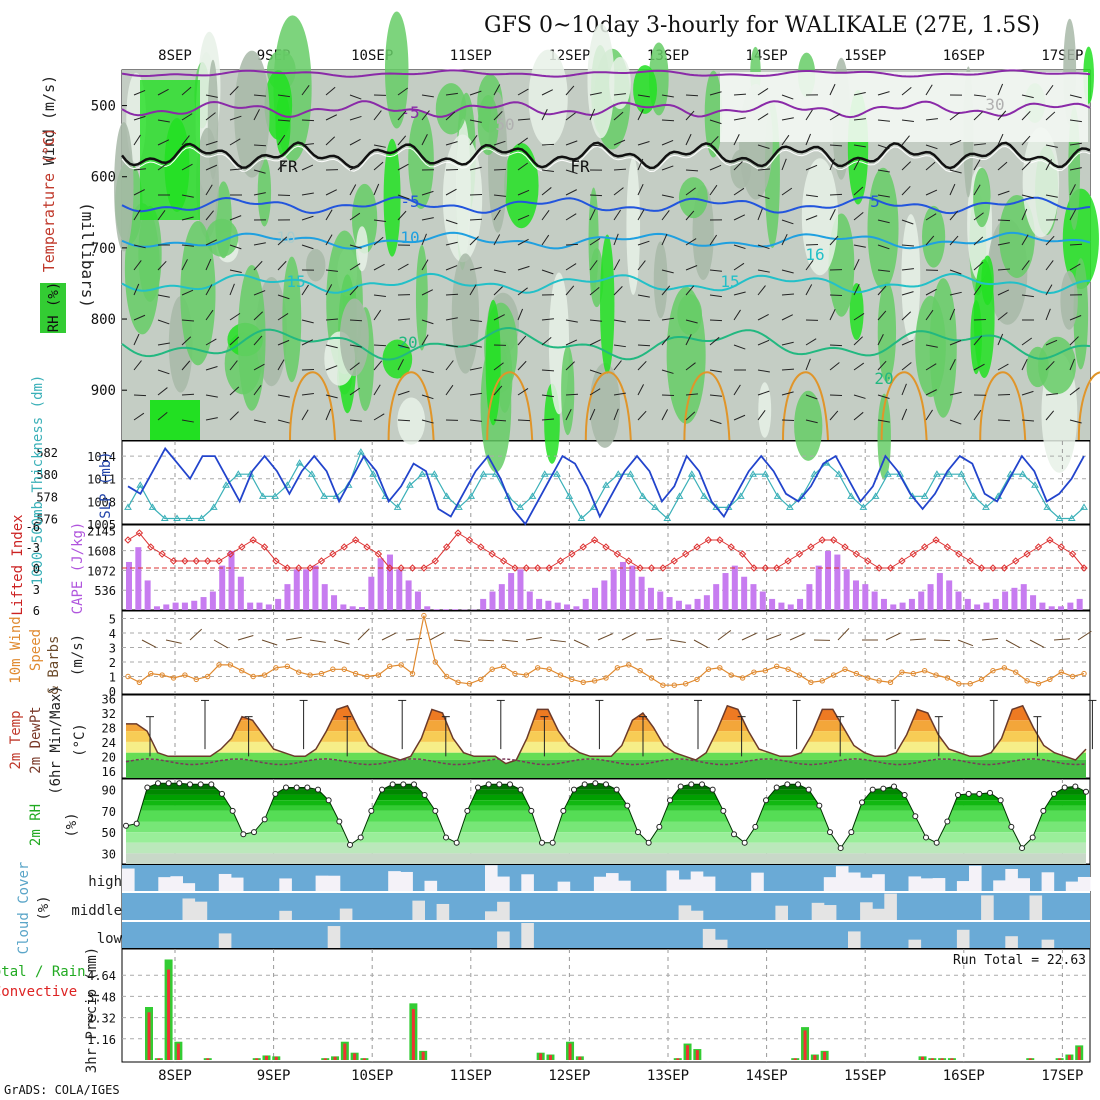 The height and width of the screenshot is (1100, 1100). I want to click on rh-label: 2m RH, so click(36, 825).